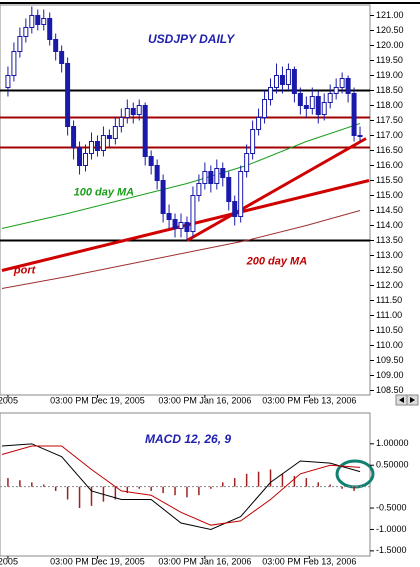 This screenshot has width=420, height=567. I want to click on y-tick-label: 120.50, so click(390, 30).